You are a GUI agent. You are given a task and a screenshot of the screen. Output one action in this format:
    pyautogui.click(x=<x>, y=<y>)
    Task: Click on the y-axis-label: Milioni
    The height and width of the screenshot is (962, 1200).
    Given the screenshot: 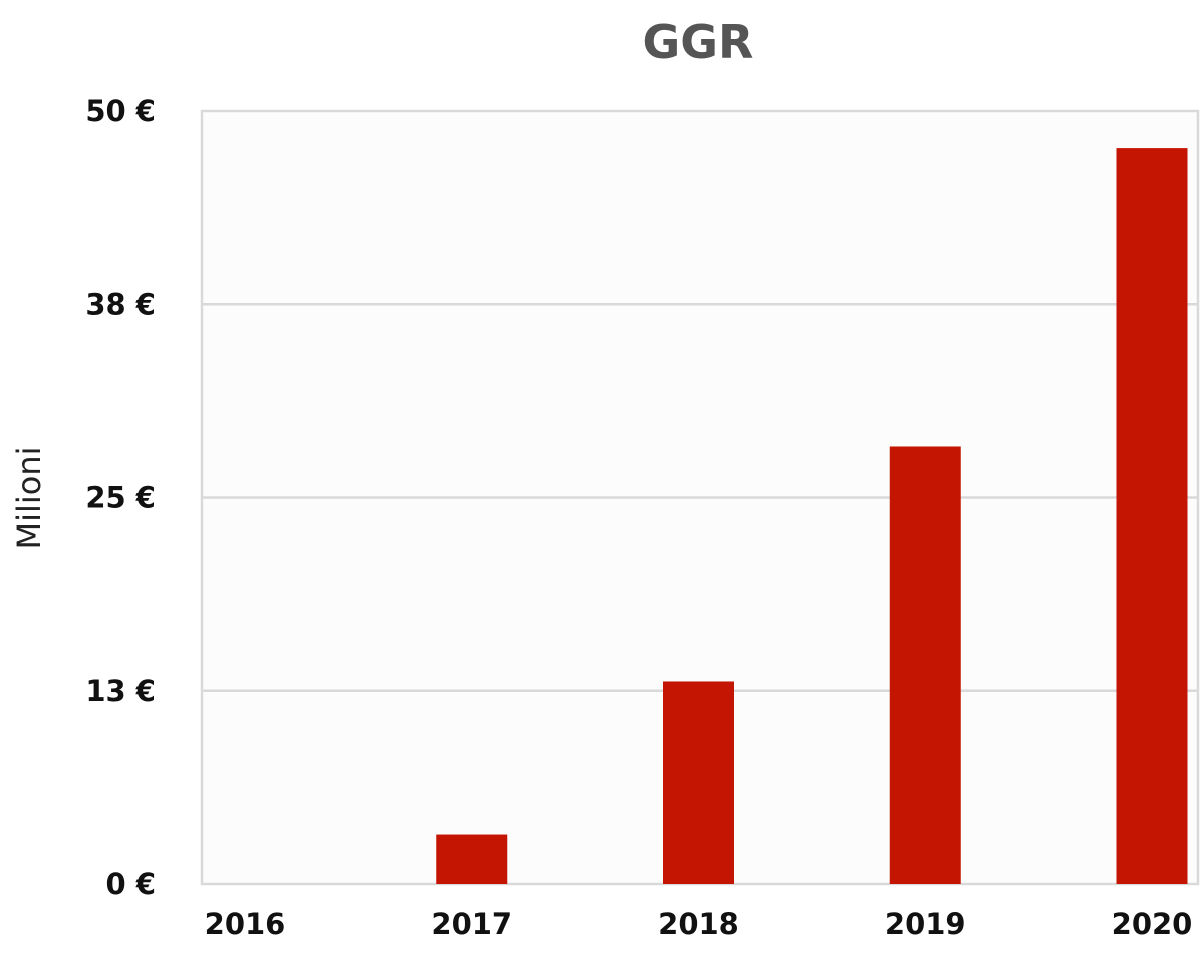 What is the action you would take?
    pyautogui.click(x=29, y=497)
    